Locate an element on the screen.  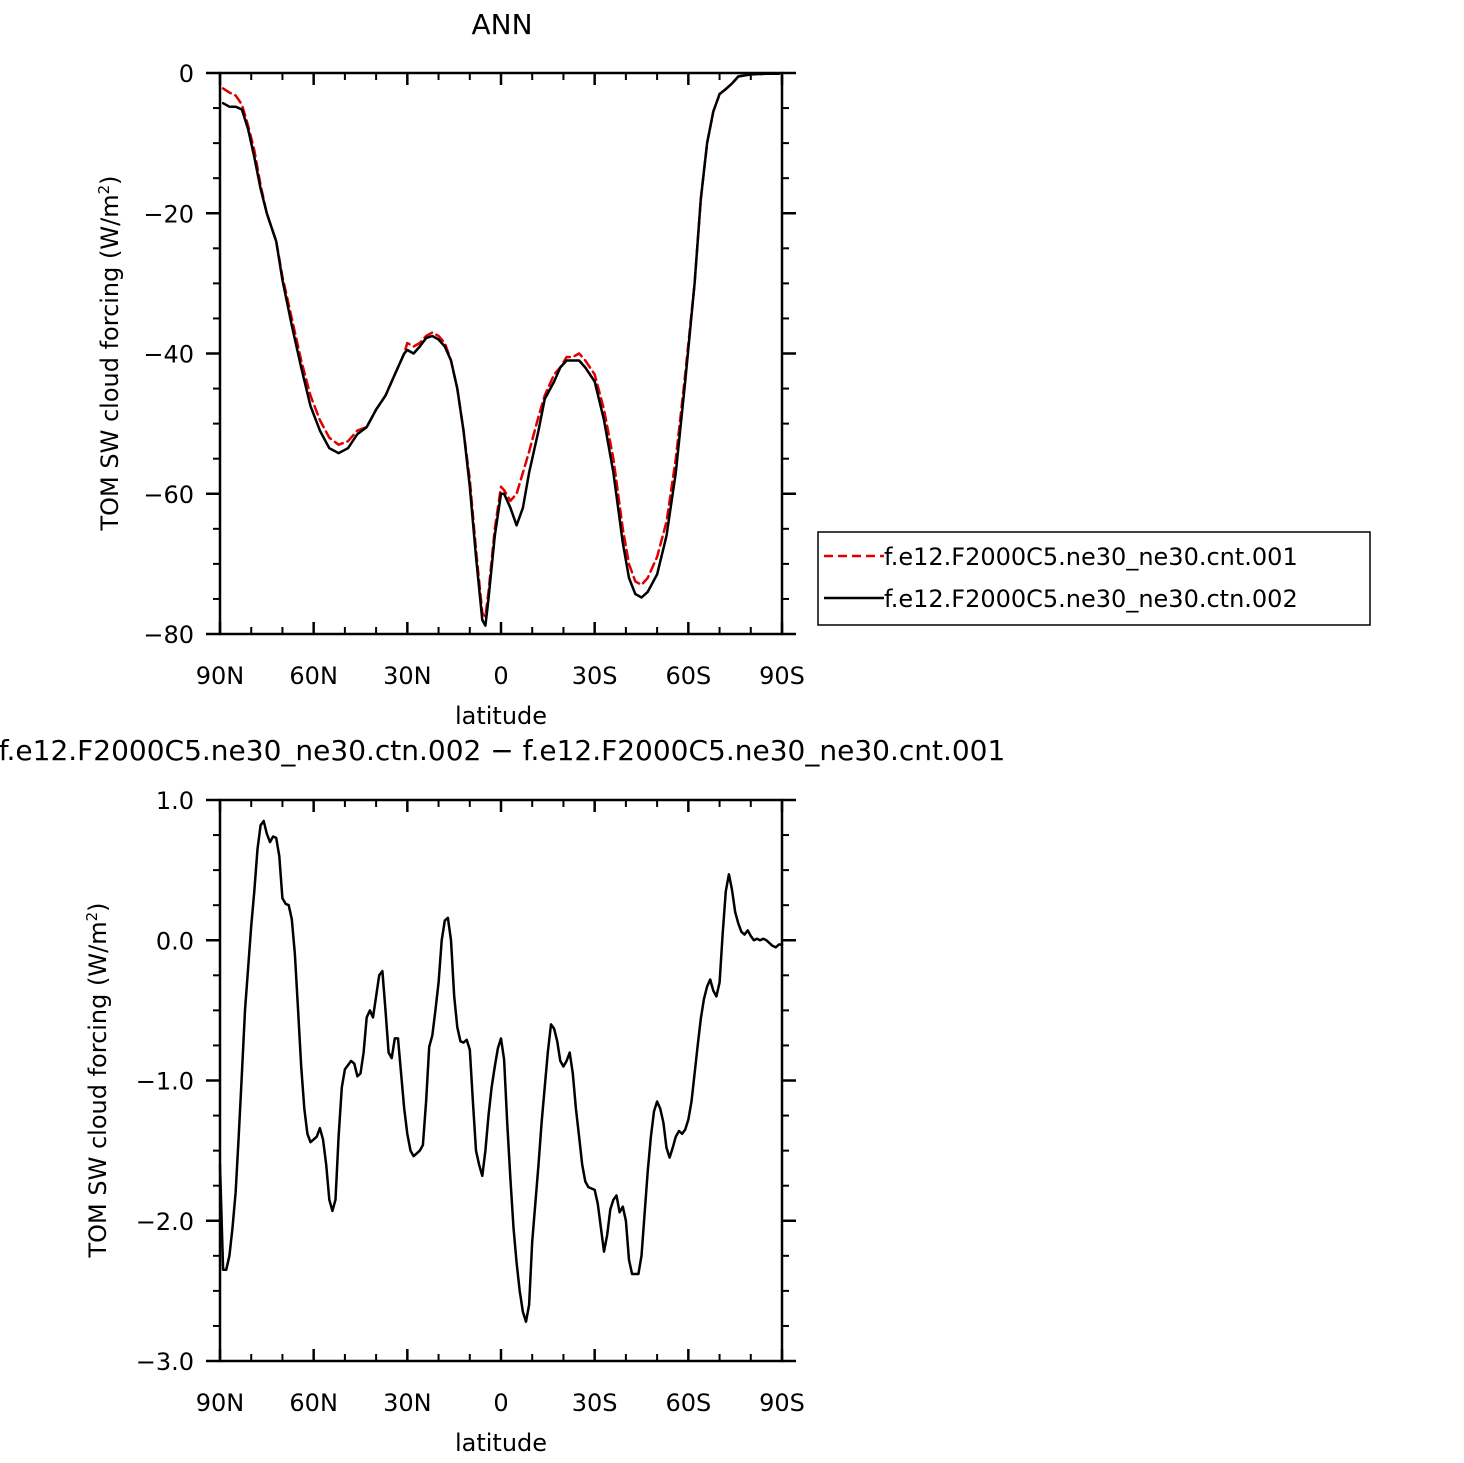
top-chart-xlabel: latitude is located at coordinates (501, 716).